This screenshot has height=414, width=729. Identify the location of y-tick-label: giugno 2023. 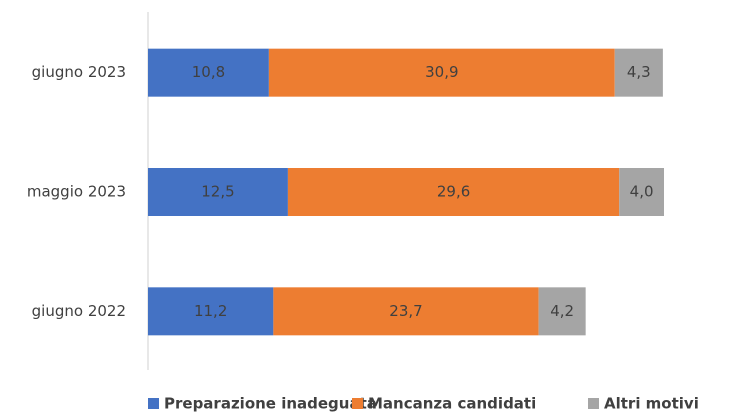
(79, 72).